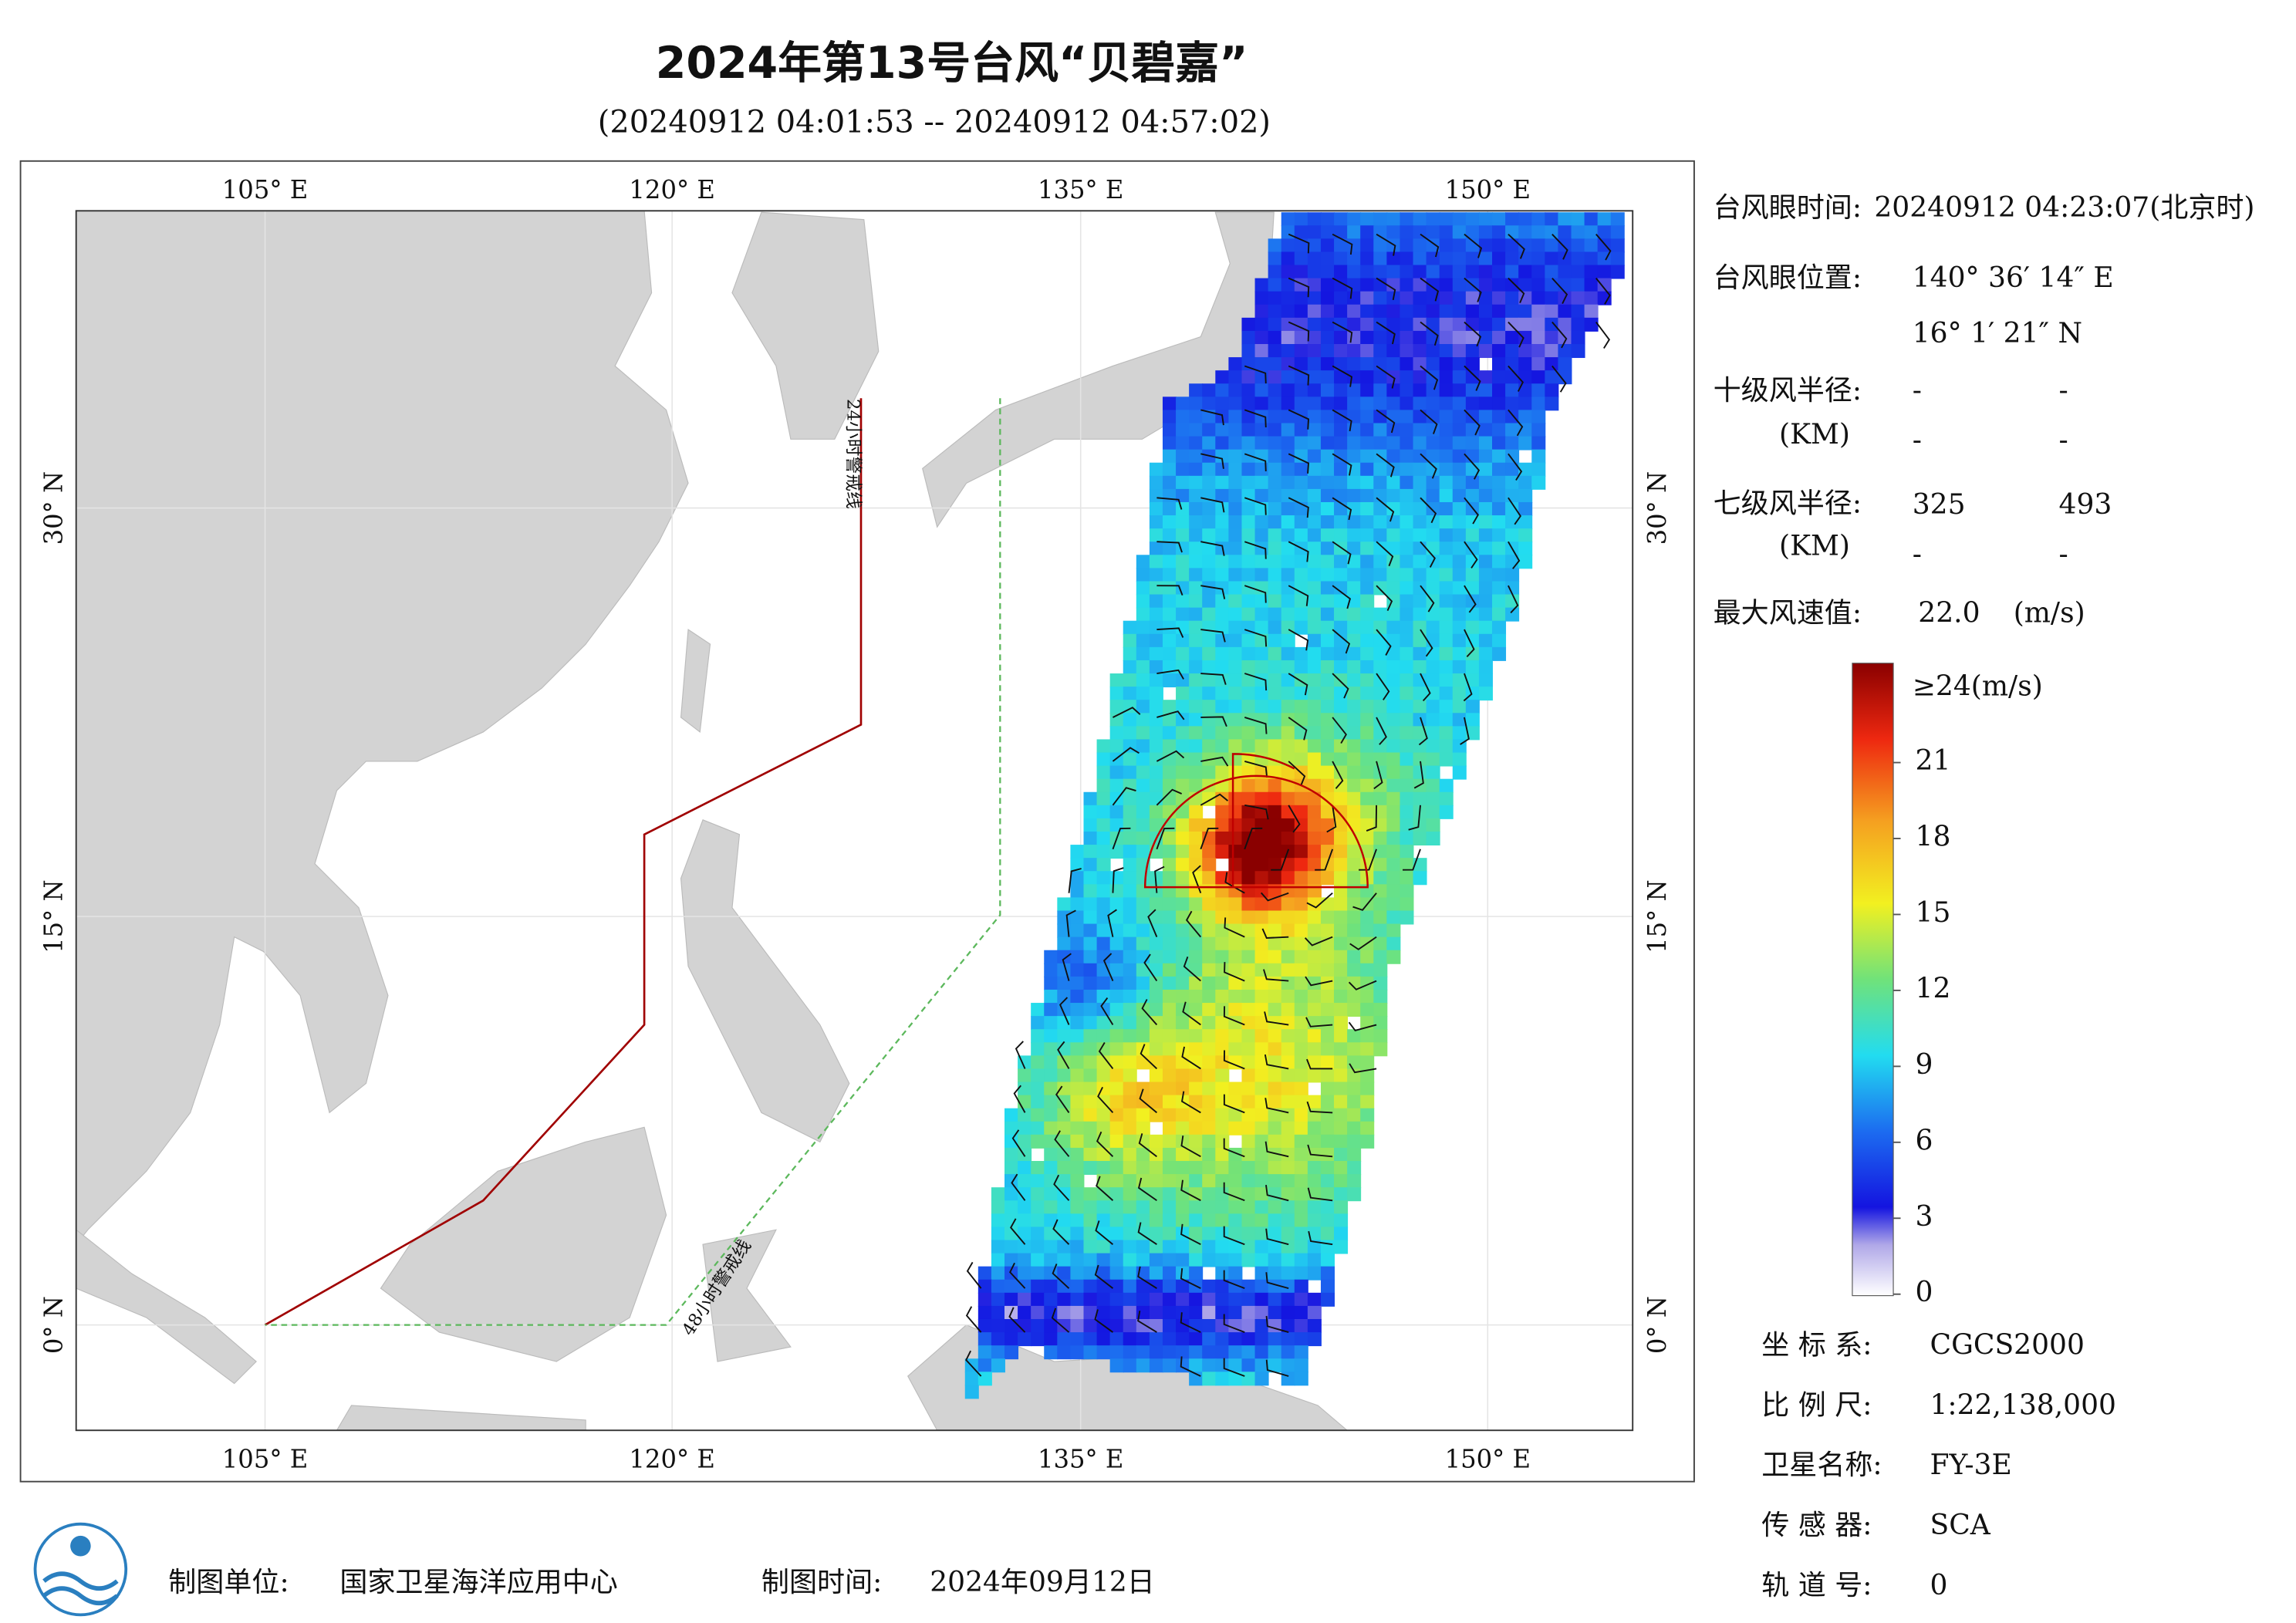  Describe the element at coordinates (1917, 554) in the screenshot. I see `info-value: -` at that location.